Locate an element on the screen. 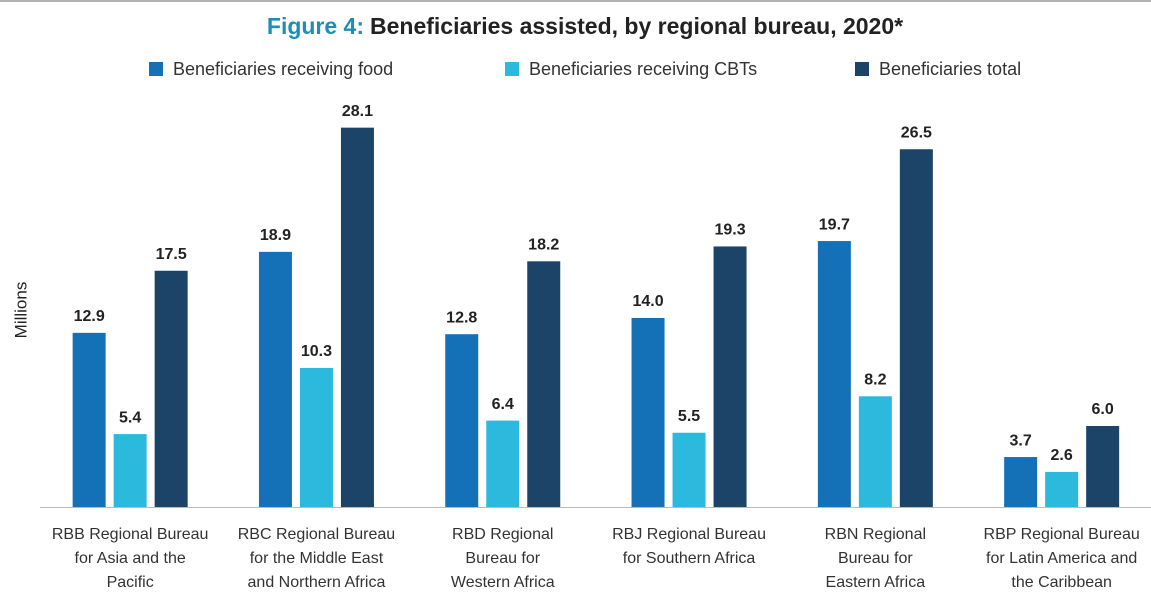 Image resolution: width=1151 pixels, height=592 pixels. value-label: 18.9 is located at coordinates (275, 235).